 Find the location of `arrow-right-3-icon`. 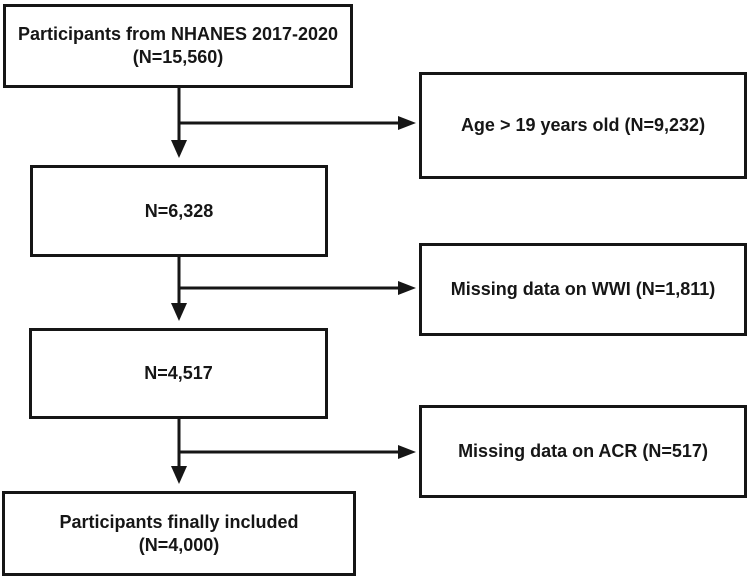

arrow-right-3-icon is located at coordinates (298, 452).